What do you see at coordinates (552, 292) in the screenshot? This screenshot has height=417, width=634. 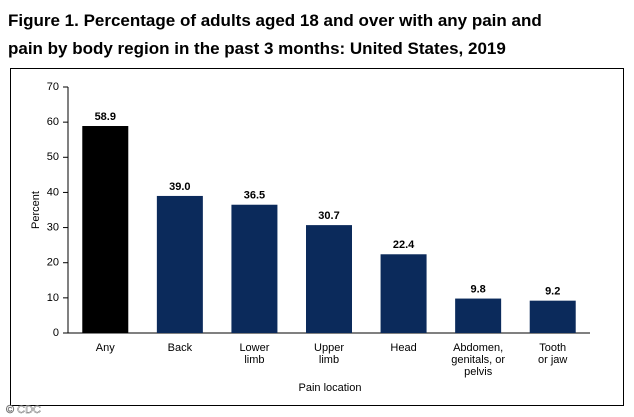 I see `value-label: 9.2` at bounding box center [552, 292].